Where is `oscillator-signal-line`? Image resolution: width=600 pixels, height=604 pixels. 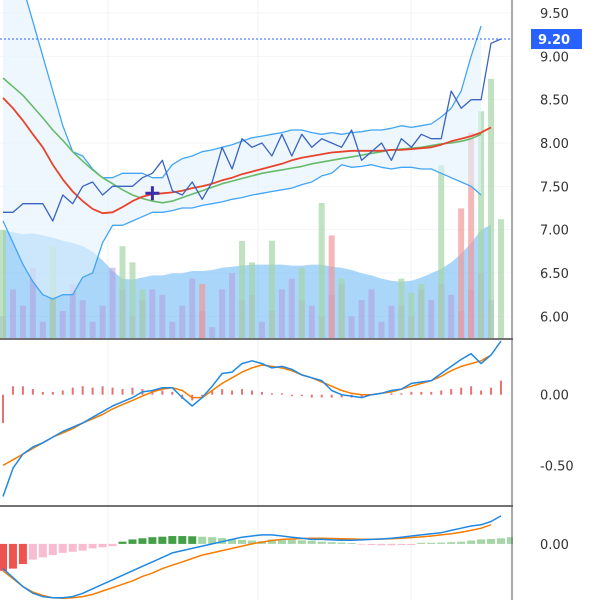 oscillator-signal-line is located at coordinates (247, 561).